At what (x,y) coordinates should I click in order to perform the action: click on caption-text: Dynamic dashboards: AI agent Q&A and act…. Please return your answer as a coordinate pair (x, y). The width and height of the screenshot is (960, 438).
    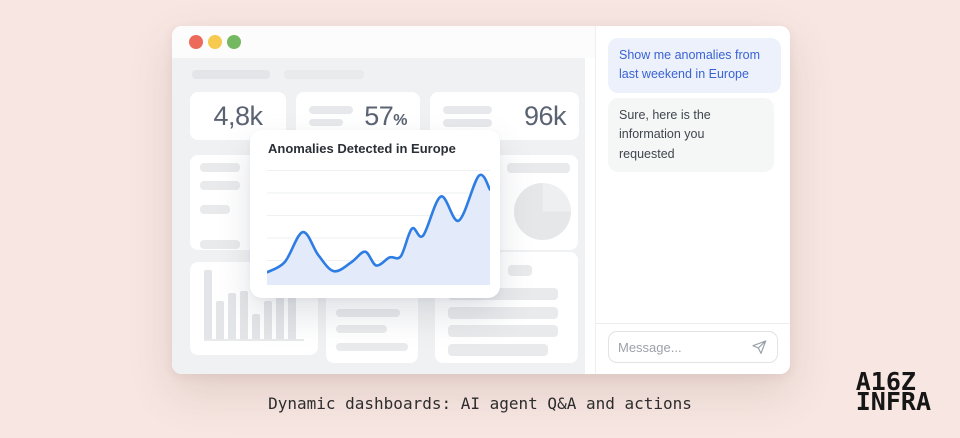
    Looking at the image, I should click on (480, 403).